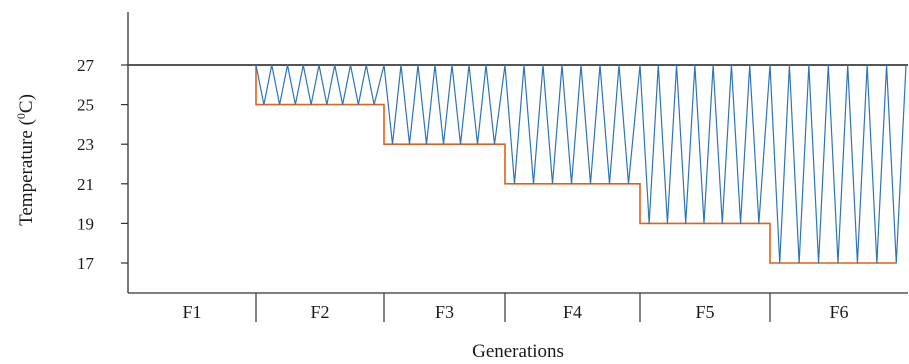 The width and height of the screenshot is (909, 364). Describe the element at coordinates (85, 105) in the screenshot. I see `y-tick-label: 25` at that location.